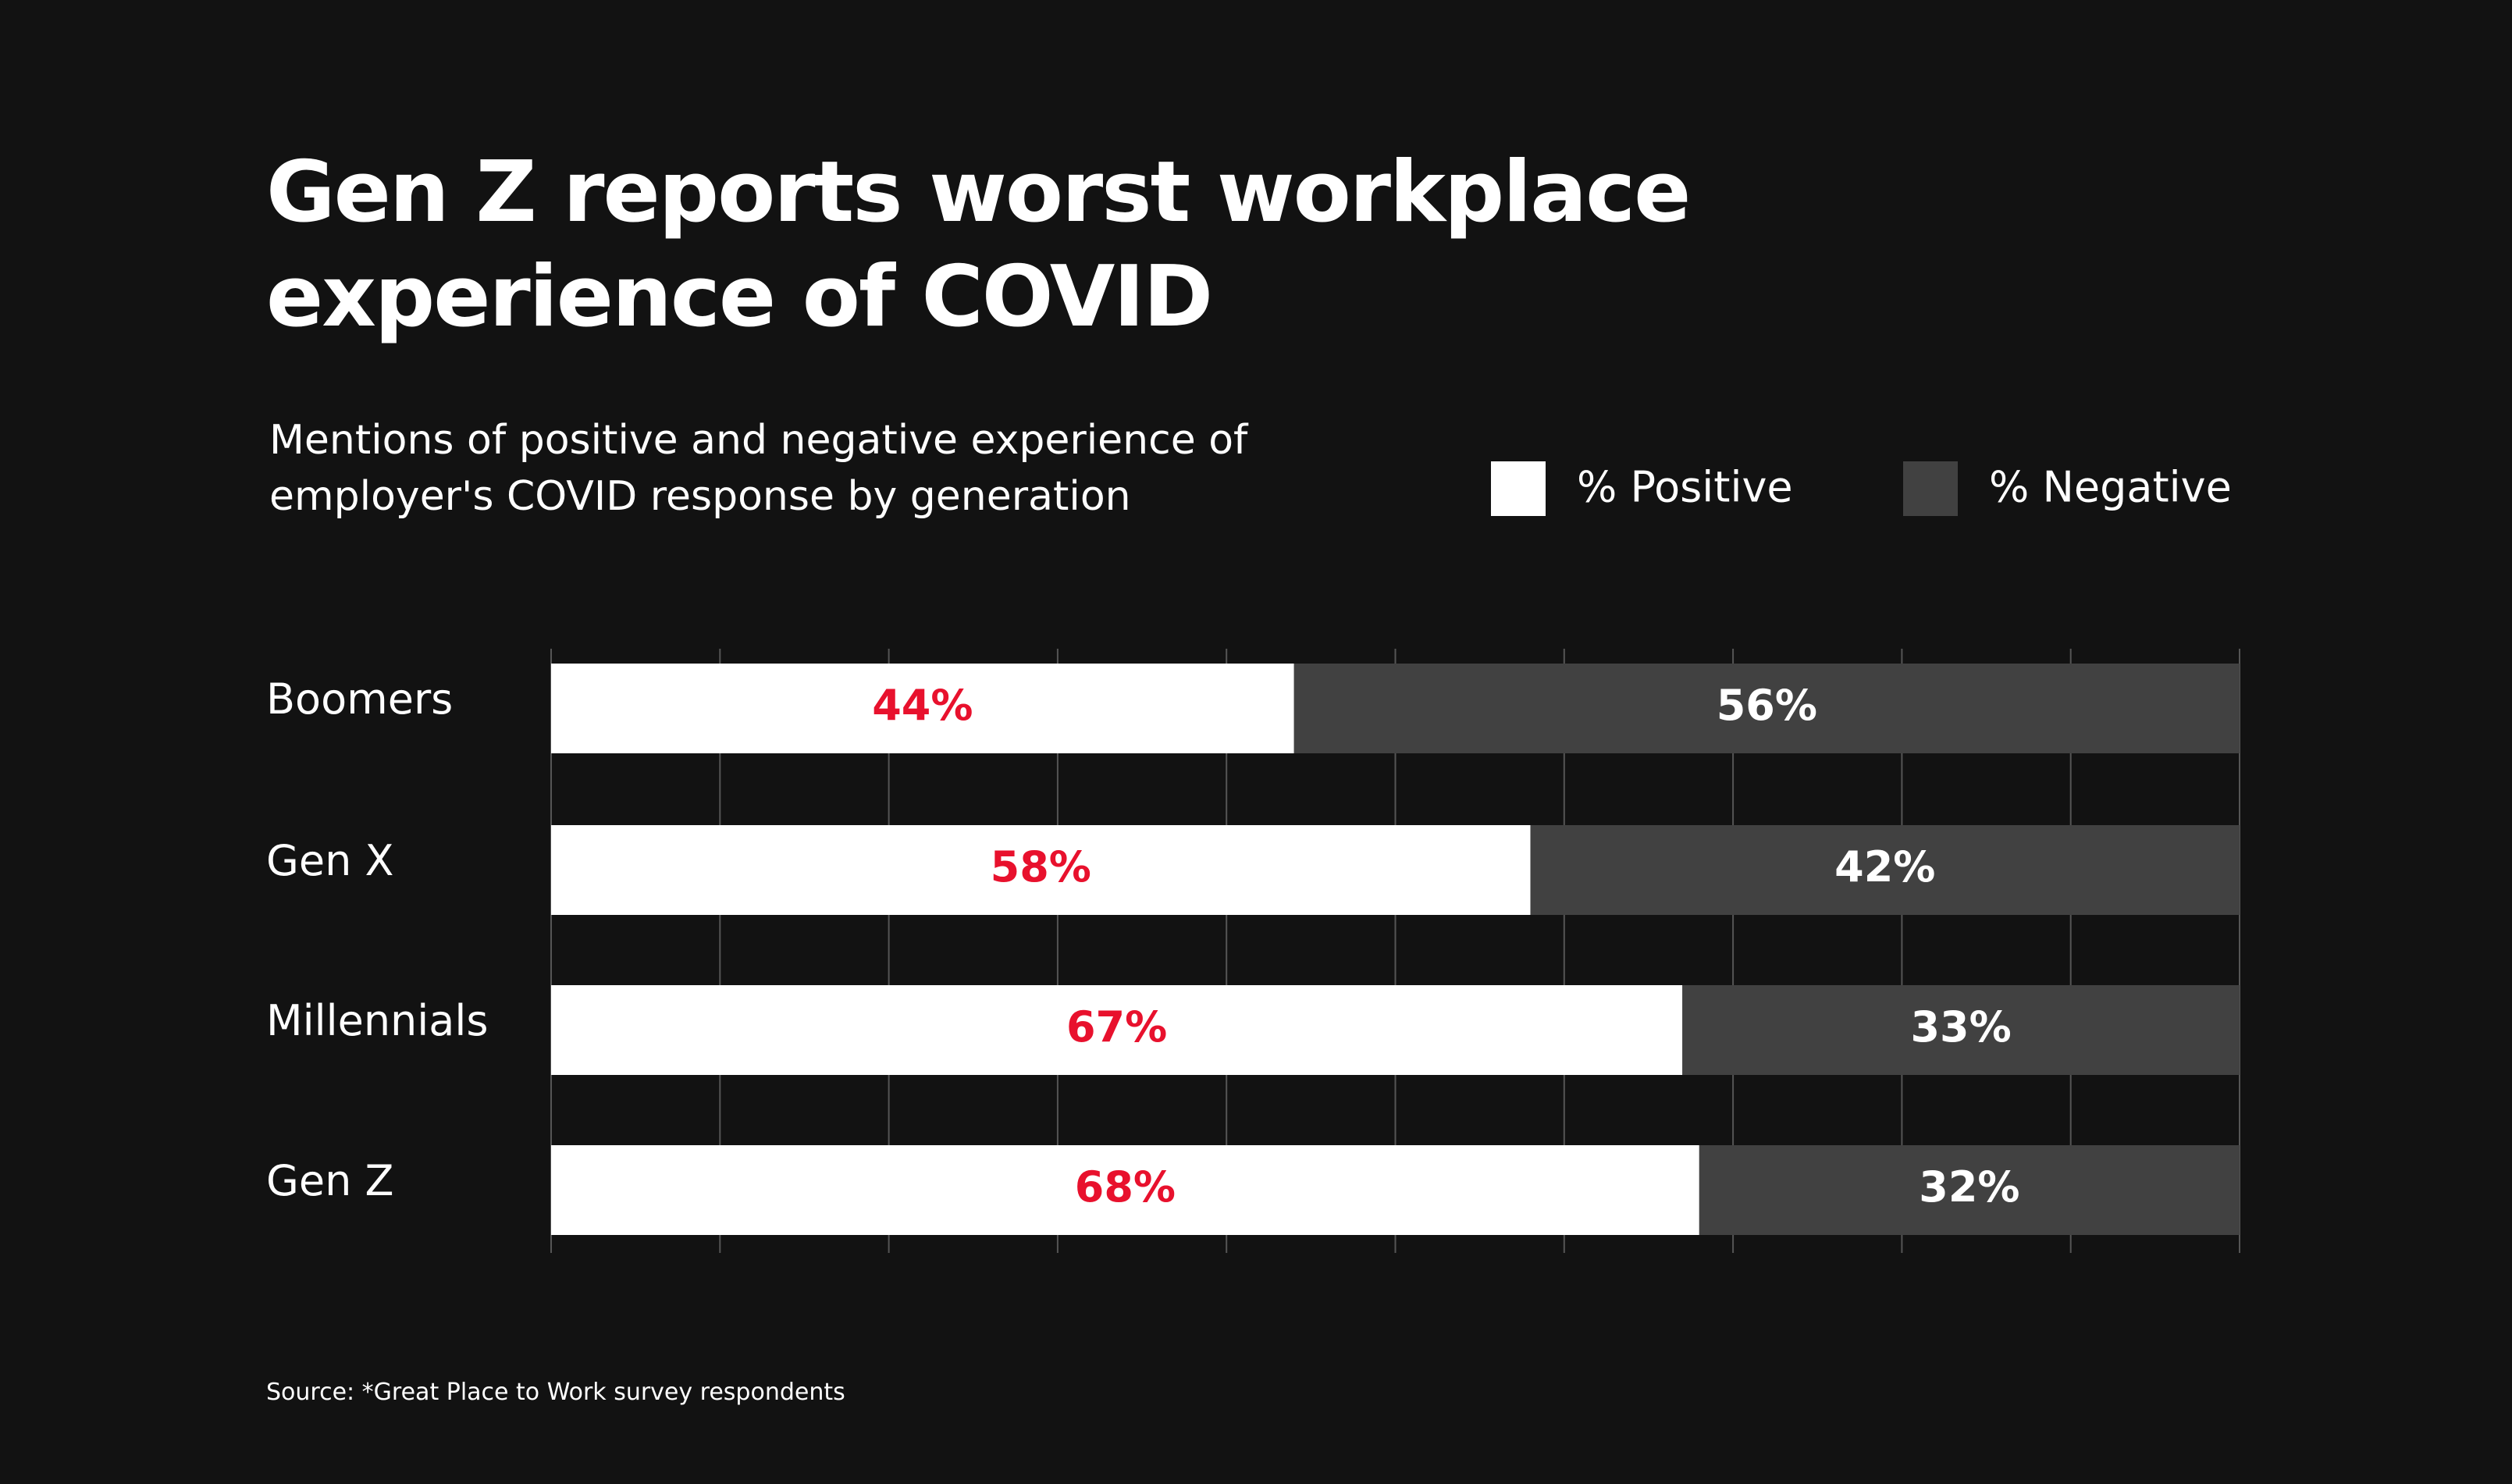  I want to click on value-label: 56%, so click(1767, 705).